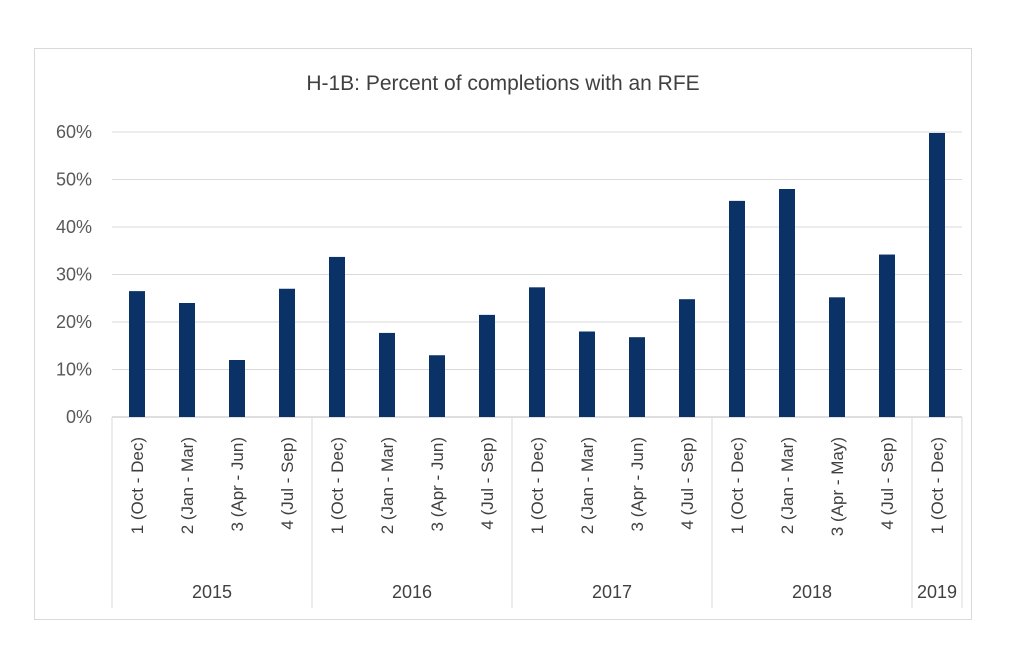 Image resolution: width=1022 pixels, height=658 pixels. What do you see at coordinates (612, 592) in the screenshot?
I see `x-group-label: 2017` at bounding box center [612, 592].